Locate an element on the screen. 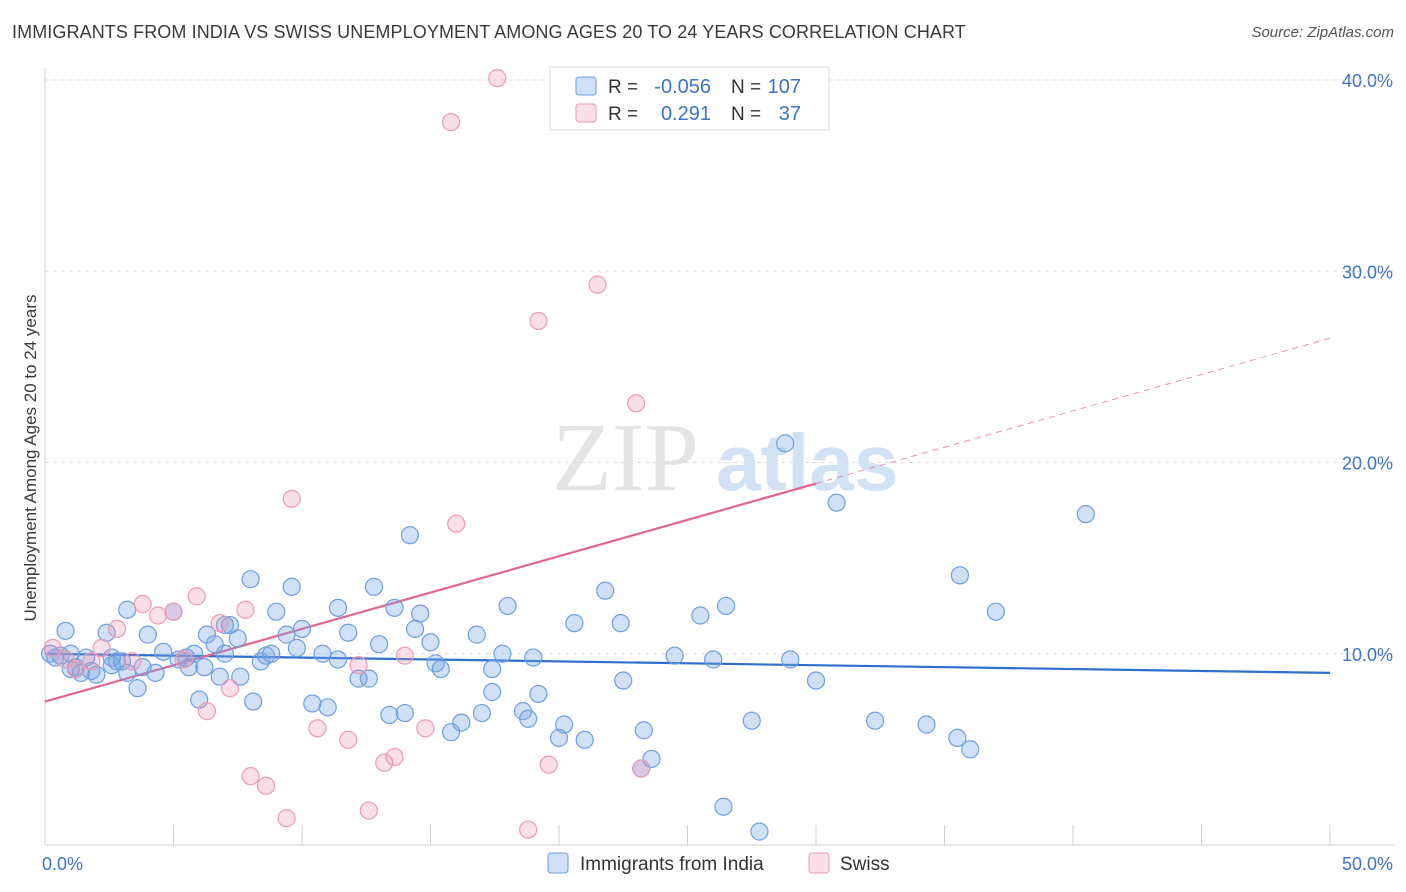 The height and width of the screenshot is (892, 1406). legend: R = -0.056 N = 107 R = 0.291 N = 37 is located at coordinates (689, 98).